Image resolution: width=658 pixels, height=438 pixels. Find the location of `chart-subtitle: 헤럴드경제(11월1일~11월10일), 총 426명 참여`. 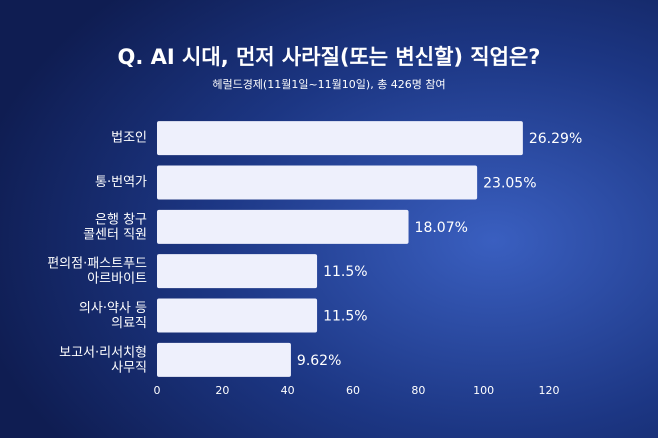

chart-subtitle: 헤럴드경제(11월1일~11월10일), 총 426명 참여 is located at coordinates (328, 84).